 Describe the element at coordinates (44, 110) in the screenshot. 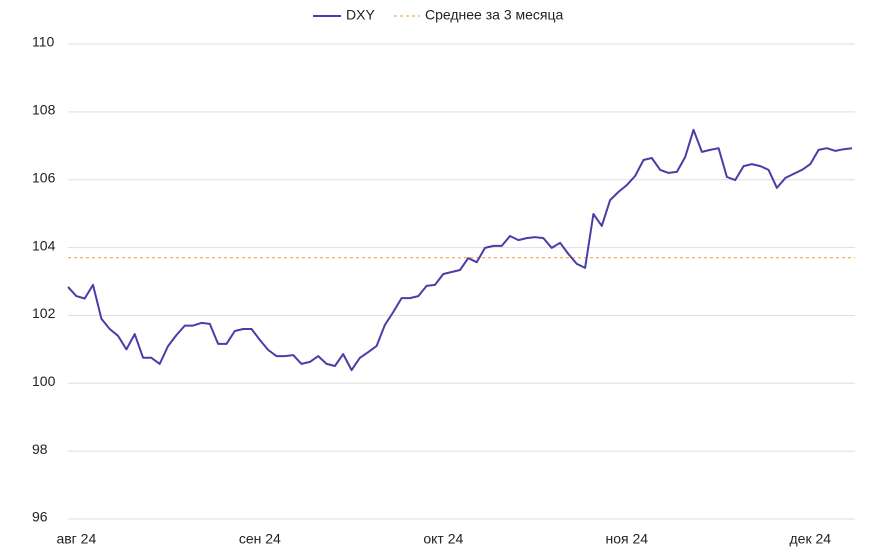

I see `y-tick-label: 108` at that location.